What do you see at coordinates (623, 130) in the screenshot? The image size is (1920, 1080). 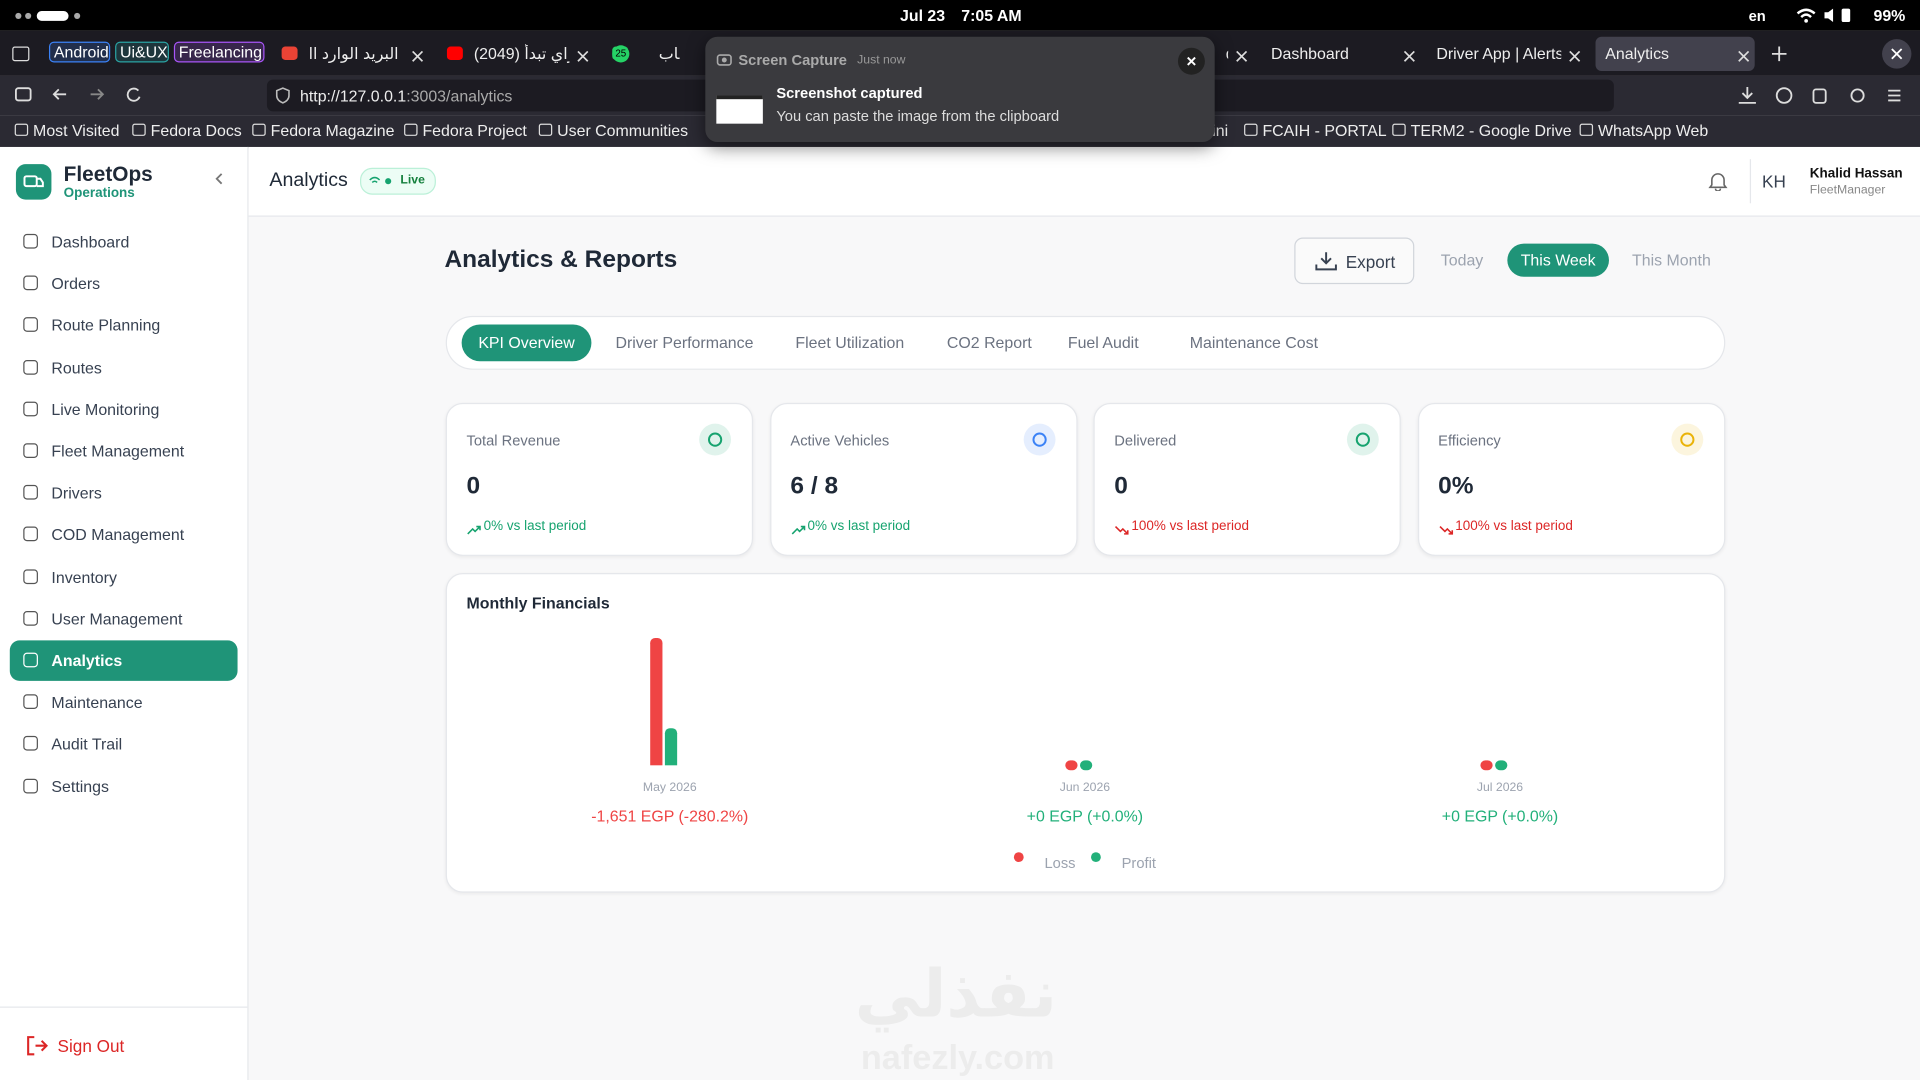 I see `bookmark: User Communities` at bounding box center [623, 130].